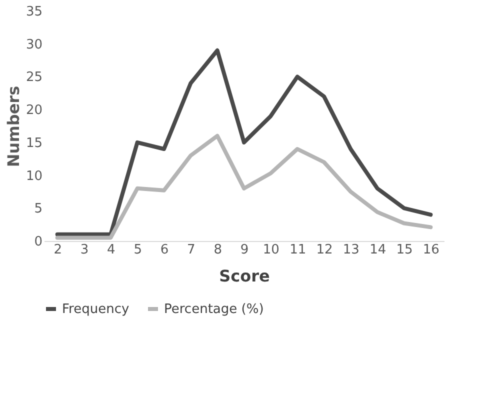 Image resolution: width=493 pixels, height=402 pixels. Describe the element at coordinates (34, 143) in the screenshot. I see `y-tick-label: 15` at that location.